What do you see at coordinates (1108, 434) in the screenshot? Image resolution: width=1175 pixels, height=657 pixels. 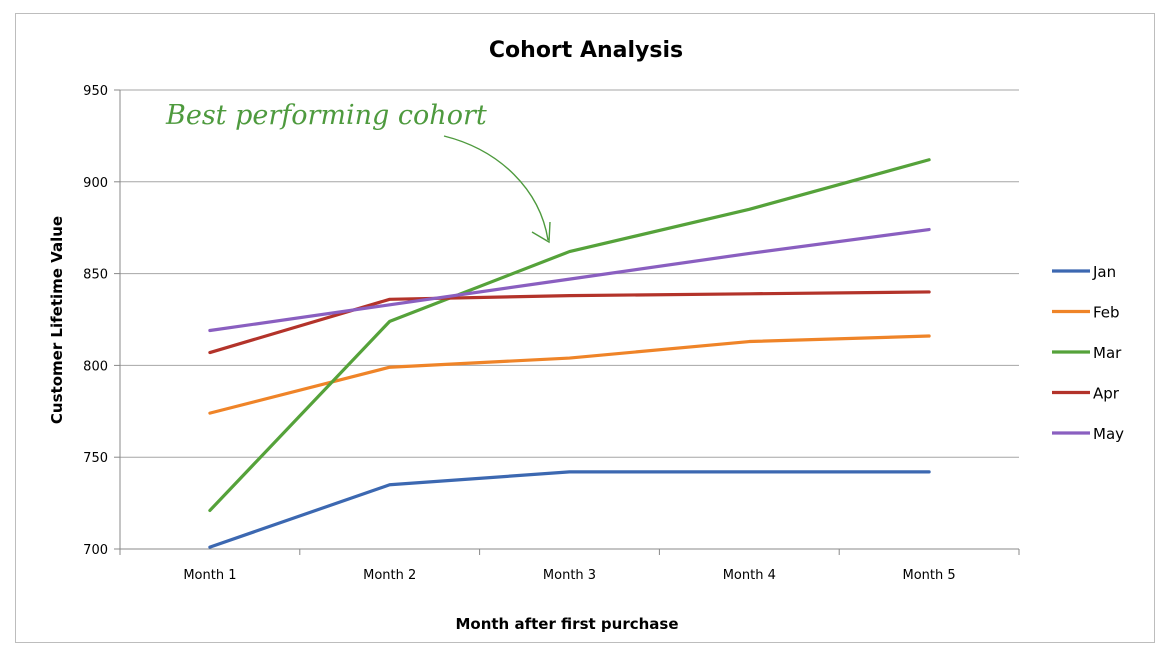 I see `legend-label-may: May` at bounding box center [1108, 434].